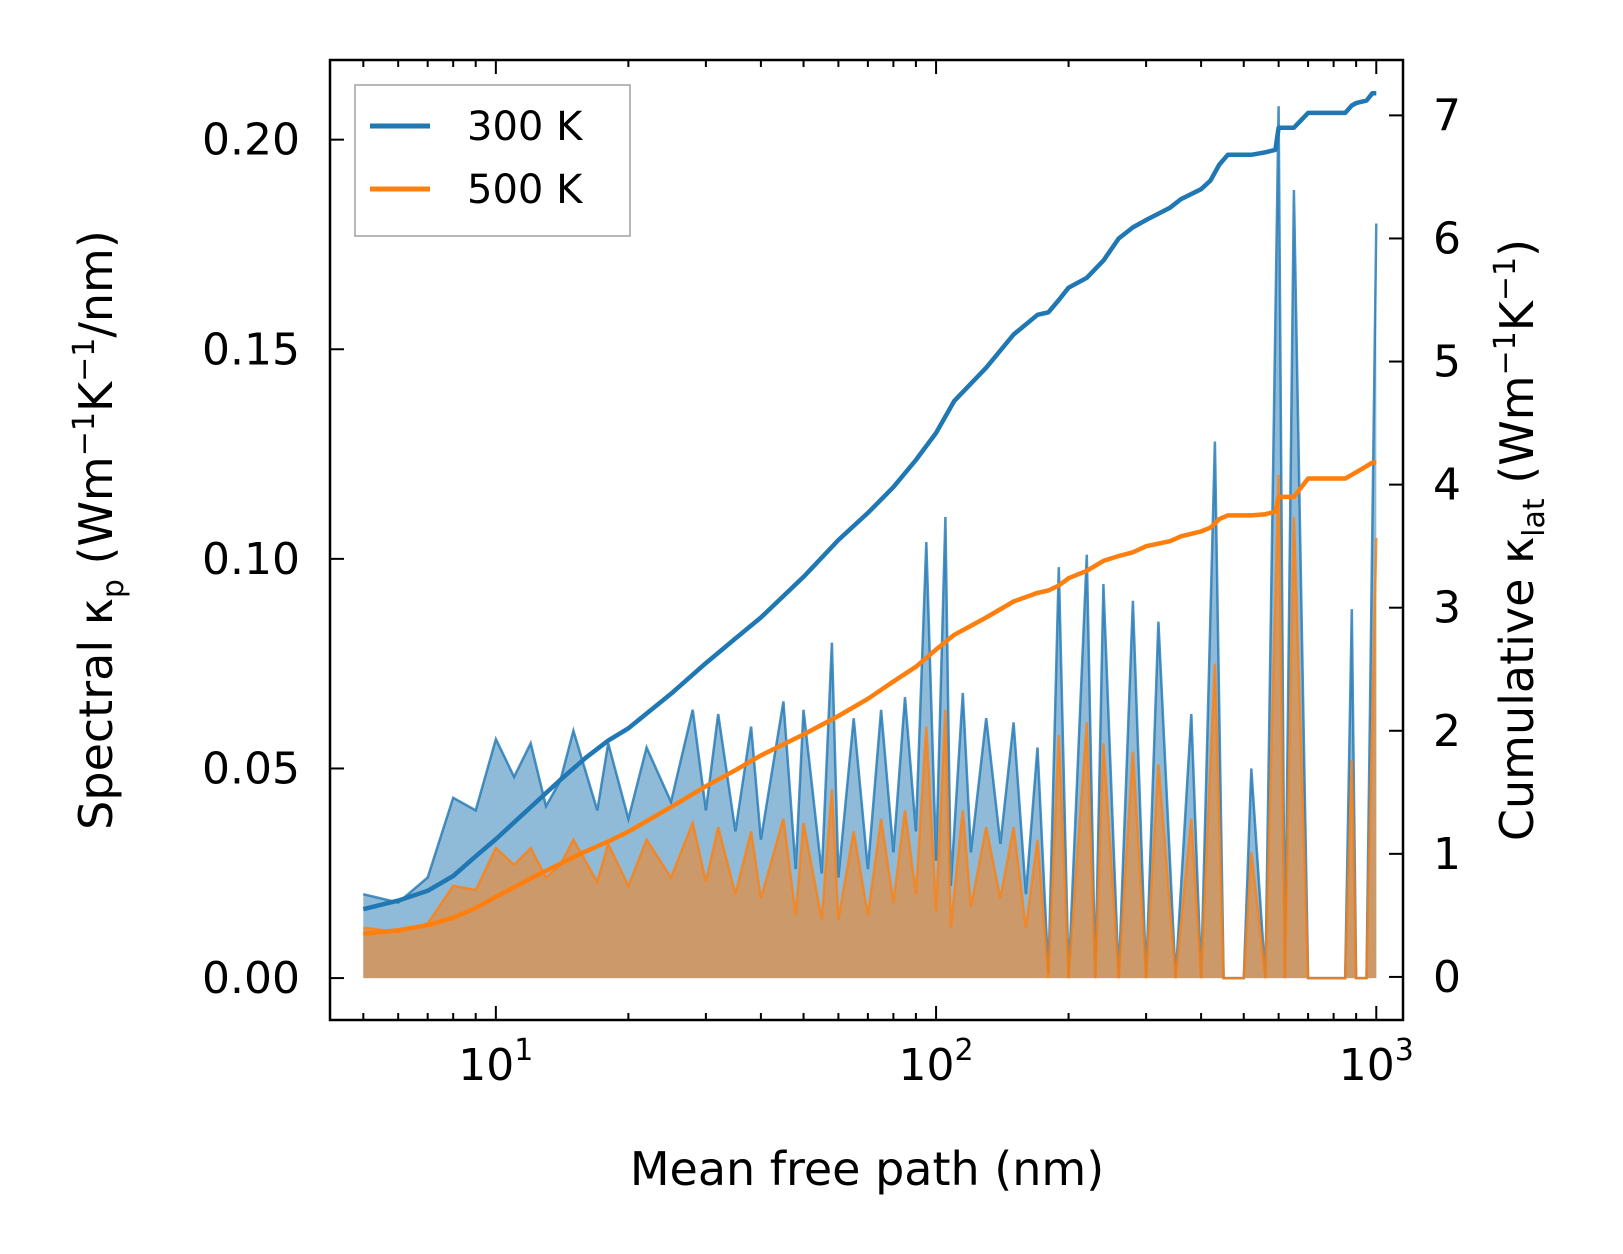 The height and width of the screenshot is (1254, 1623). Describe the element at coordinates (251, 768) in the screenshot. I see `left-y-tick-label: 0.05` at that location.